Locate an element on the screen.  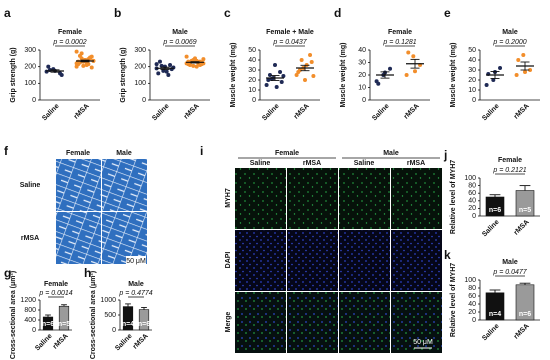
p-value: p = 0.2121 is located at coordinates (509, 170).